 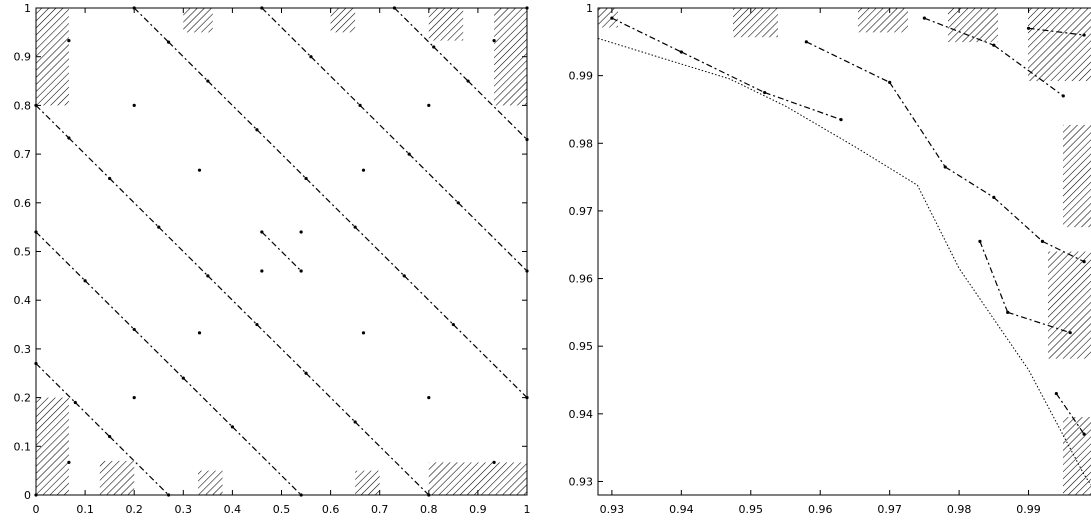 What do you see at coordinates (581, 481) in the screenshot?
I see `right-chart-ytick-label: 0.93` at bounding box center [581, 481].